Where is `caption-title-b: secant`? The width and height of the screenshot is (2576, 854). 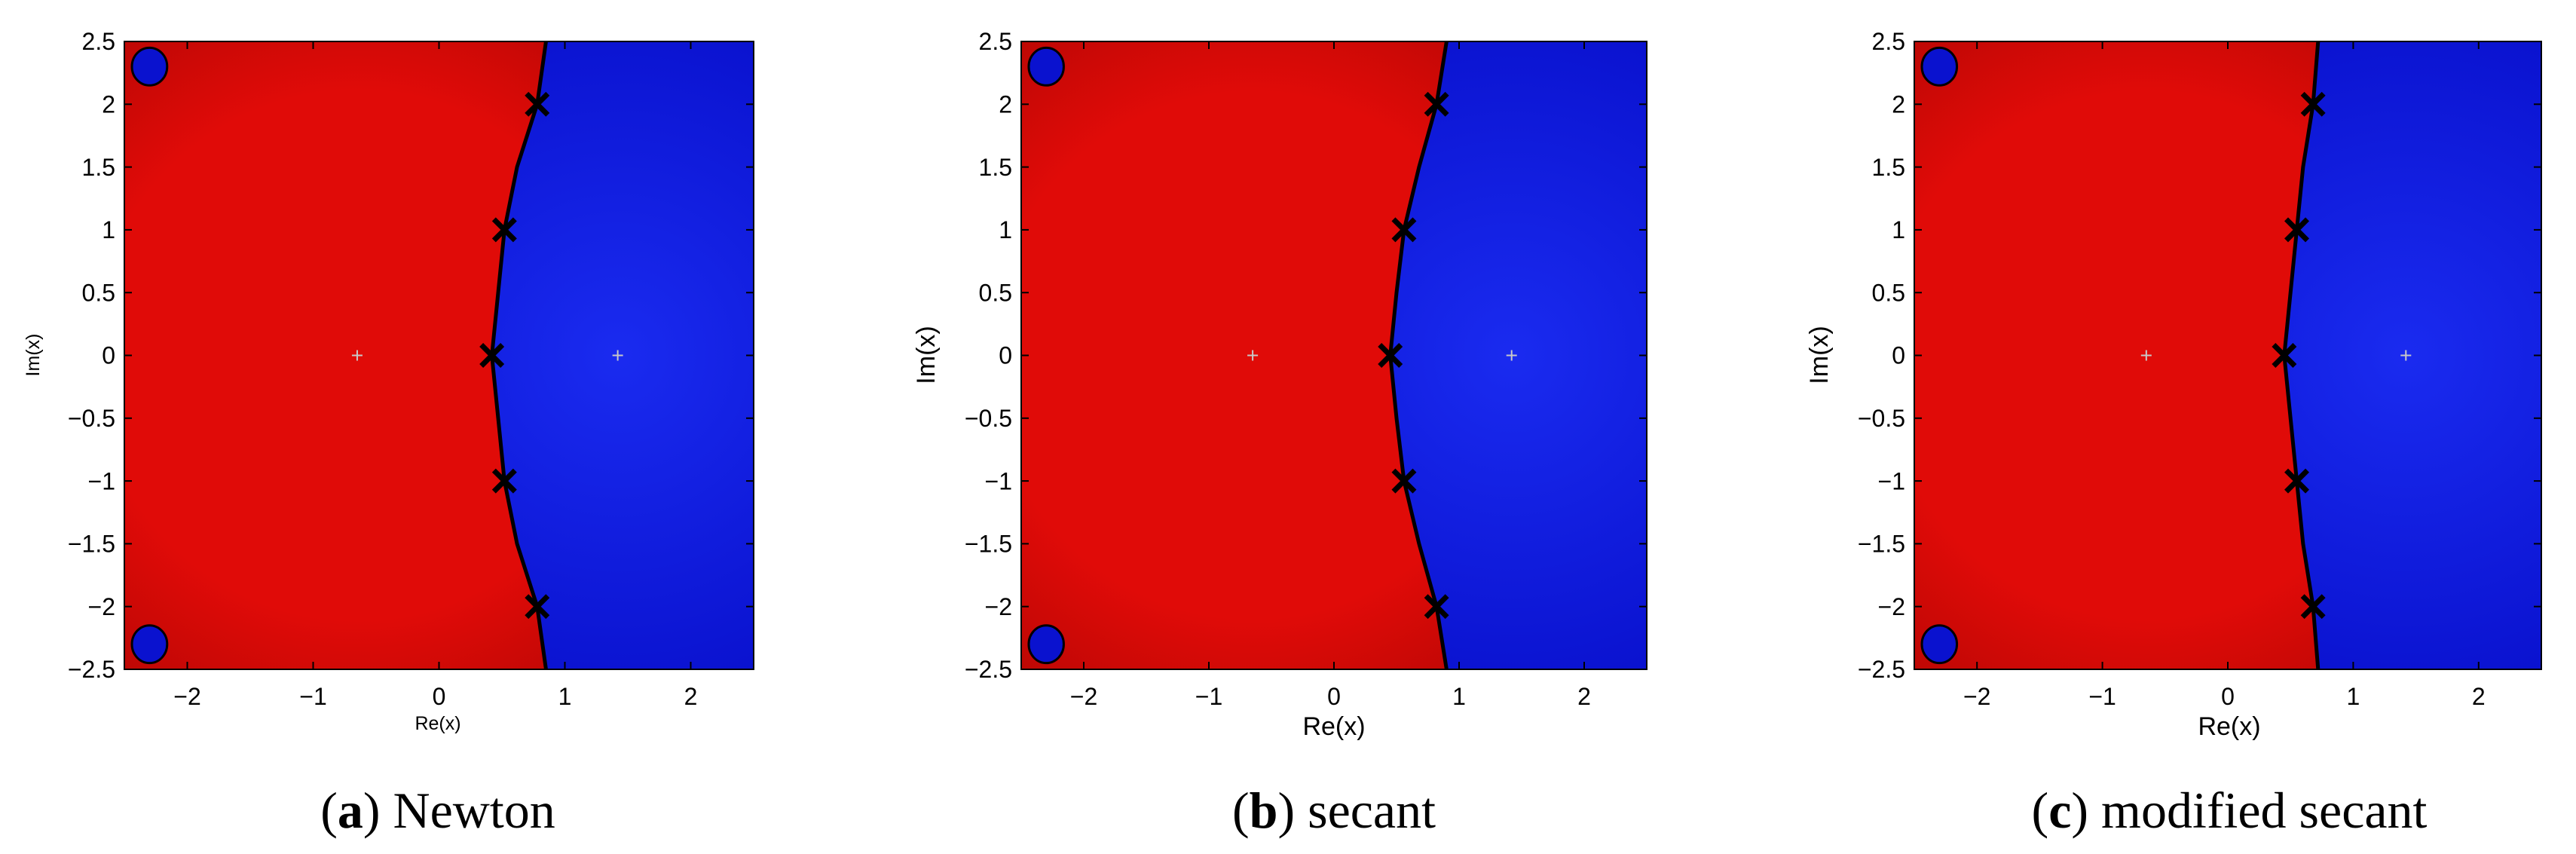 caption-title-b: secant is located at coordinates (1372, 811).